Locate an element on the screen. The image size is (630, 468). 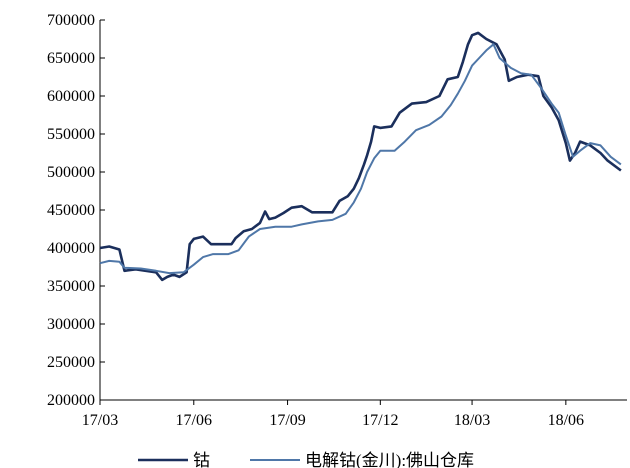
y-tick-label: 300000 is located at coordinates (71, 324).